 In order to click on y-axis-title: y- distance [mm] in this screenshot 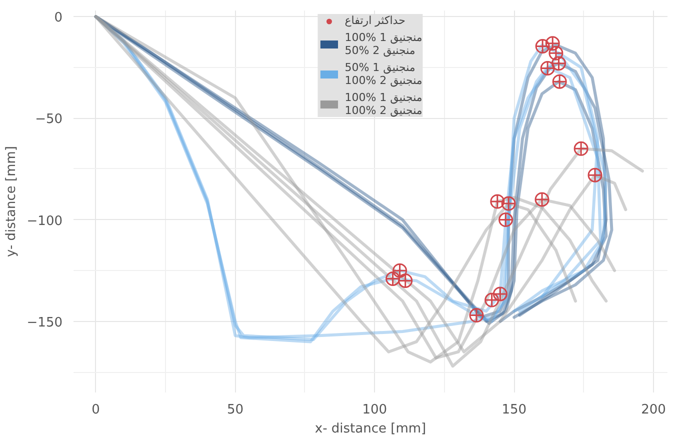, I will do `click(11, 201)`.